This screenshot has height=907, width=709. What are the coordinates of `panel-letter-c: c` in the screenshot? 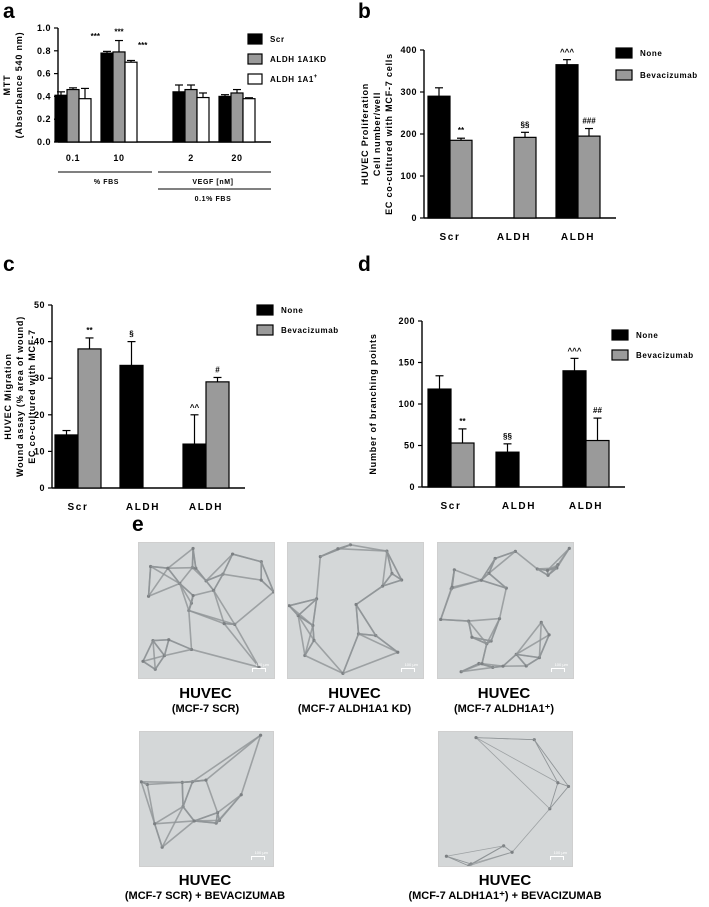 It's located at (9, 264).